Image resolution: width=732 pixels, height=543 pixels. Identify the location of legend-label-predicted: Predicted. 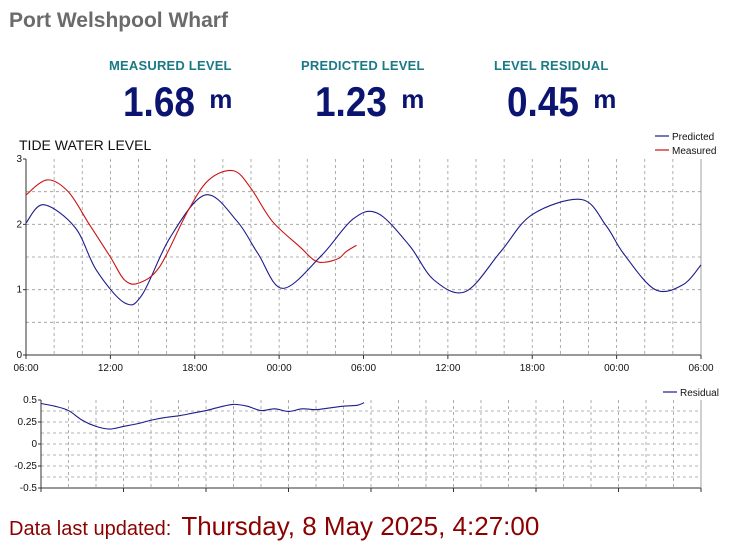
(693, 137).